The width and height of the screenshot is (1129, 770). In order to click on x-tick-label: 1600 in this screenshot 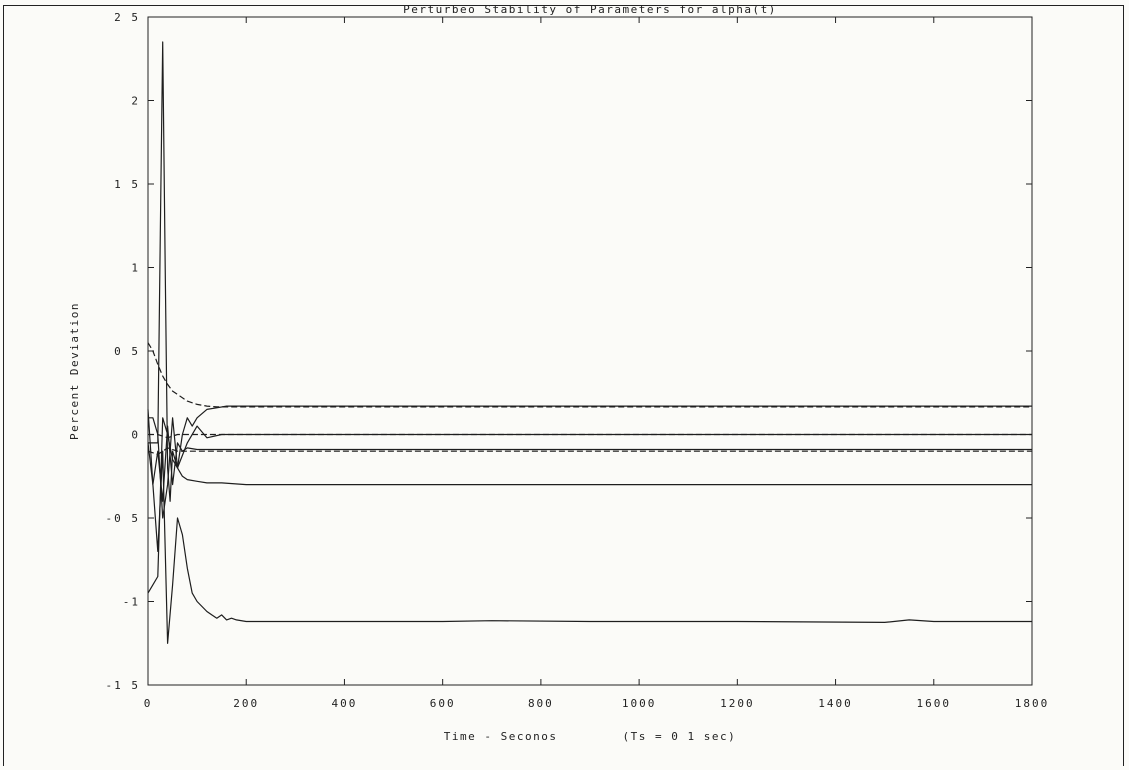, I will do `click(934, 703)`.